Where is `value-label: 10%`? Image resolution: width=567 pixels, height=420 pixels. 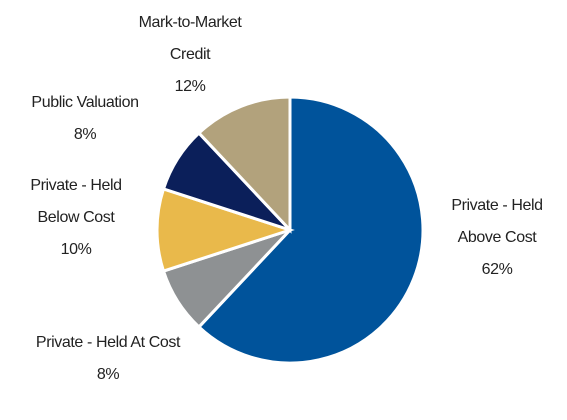 value-label: 10% is located at coordinates (76, 249).